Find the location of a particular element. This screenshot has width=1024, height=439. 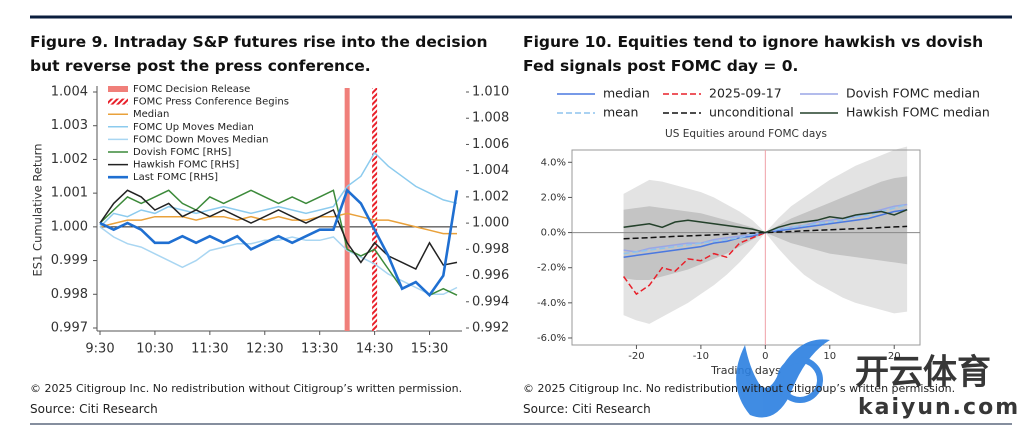

legend-label: mean is located at coordinates (620, 112).